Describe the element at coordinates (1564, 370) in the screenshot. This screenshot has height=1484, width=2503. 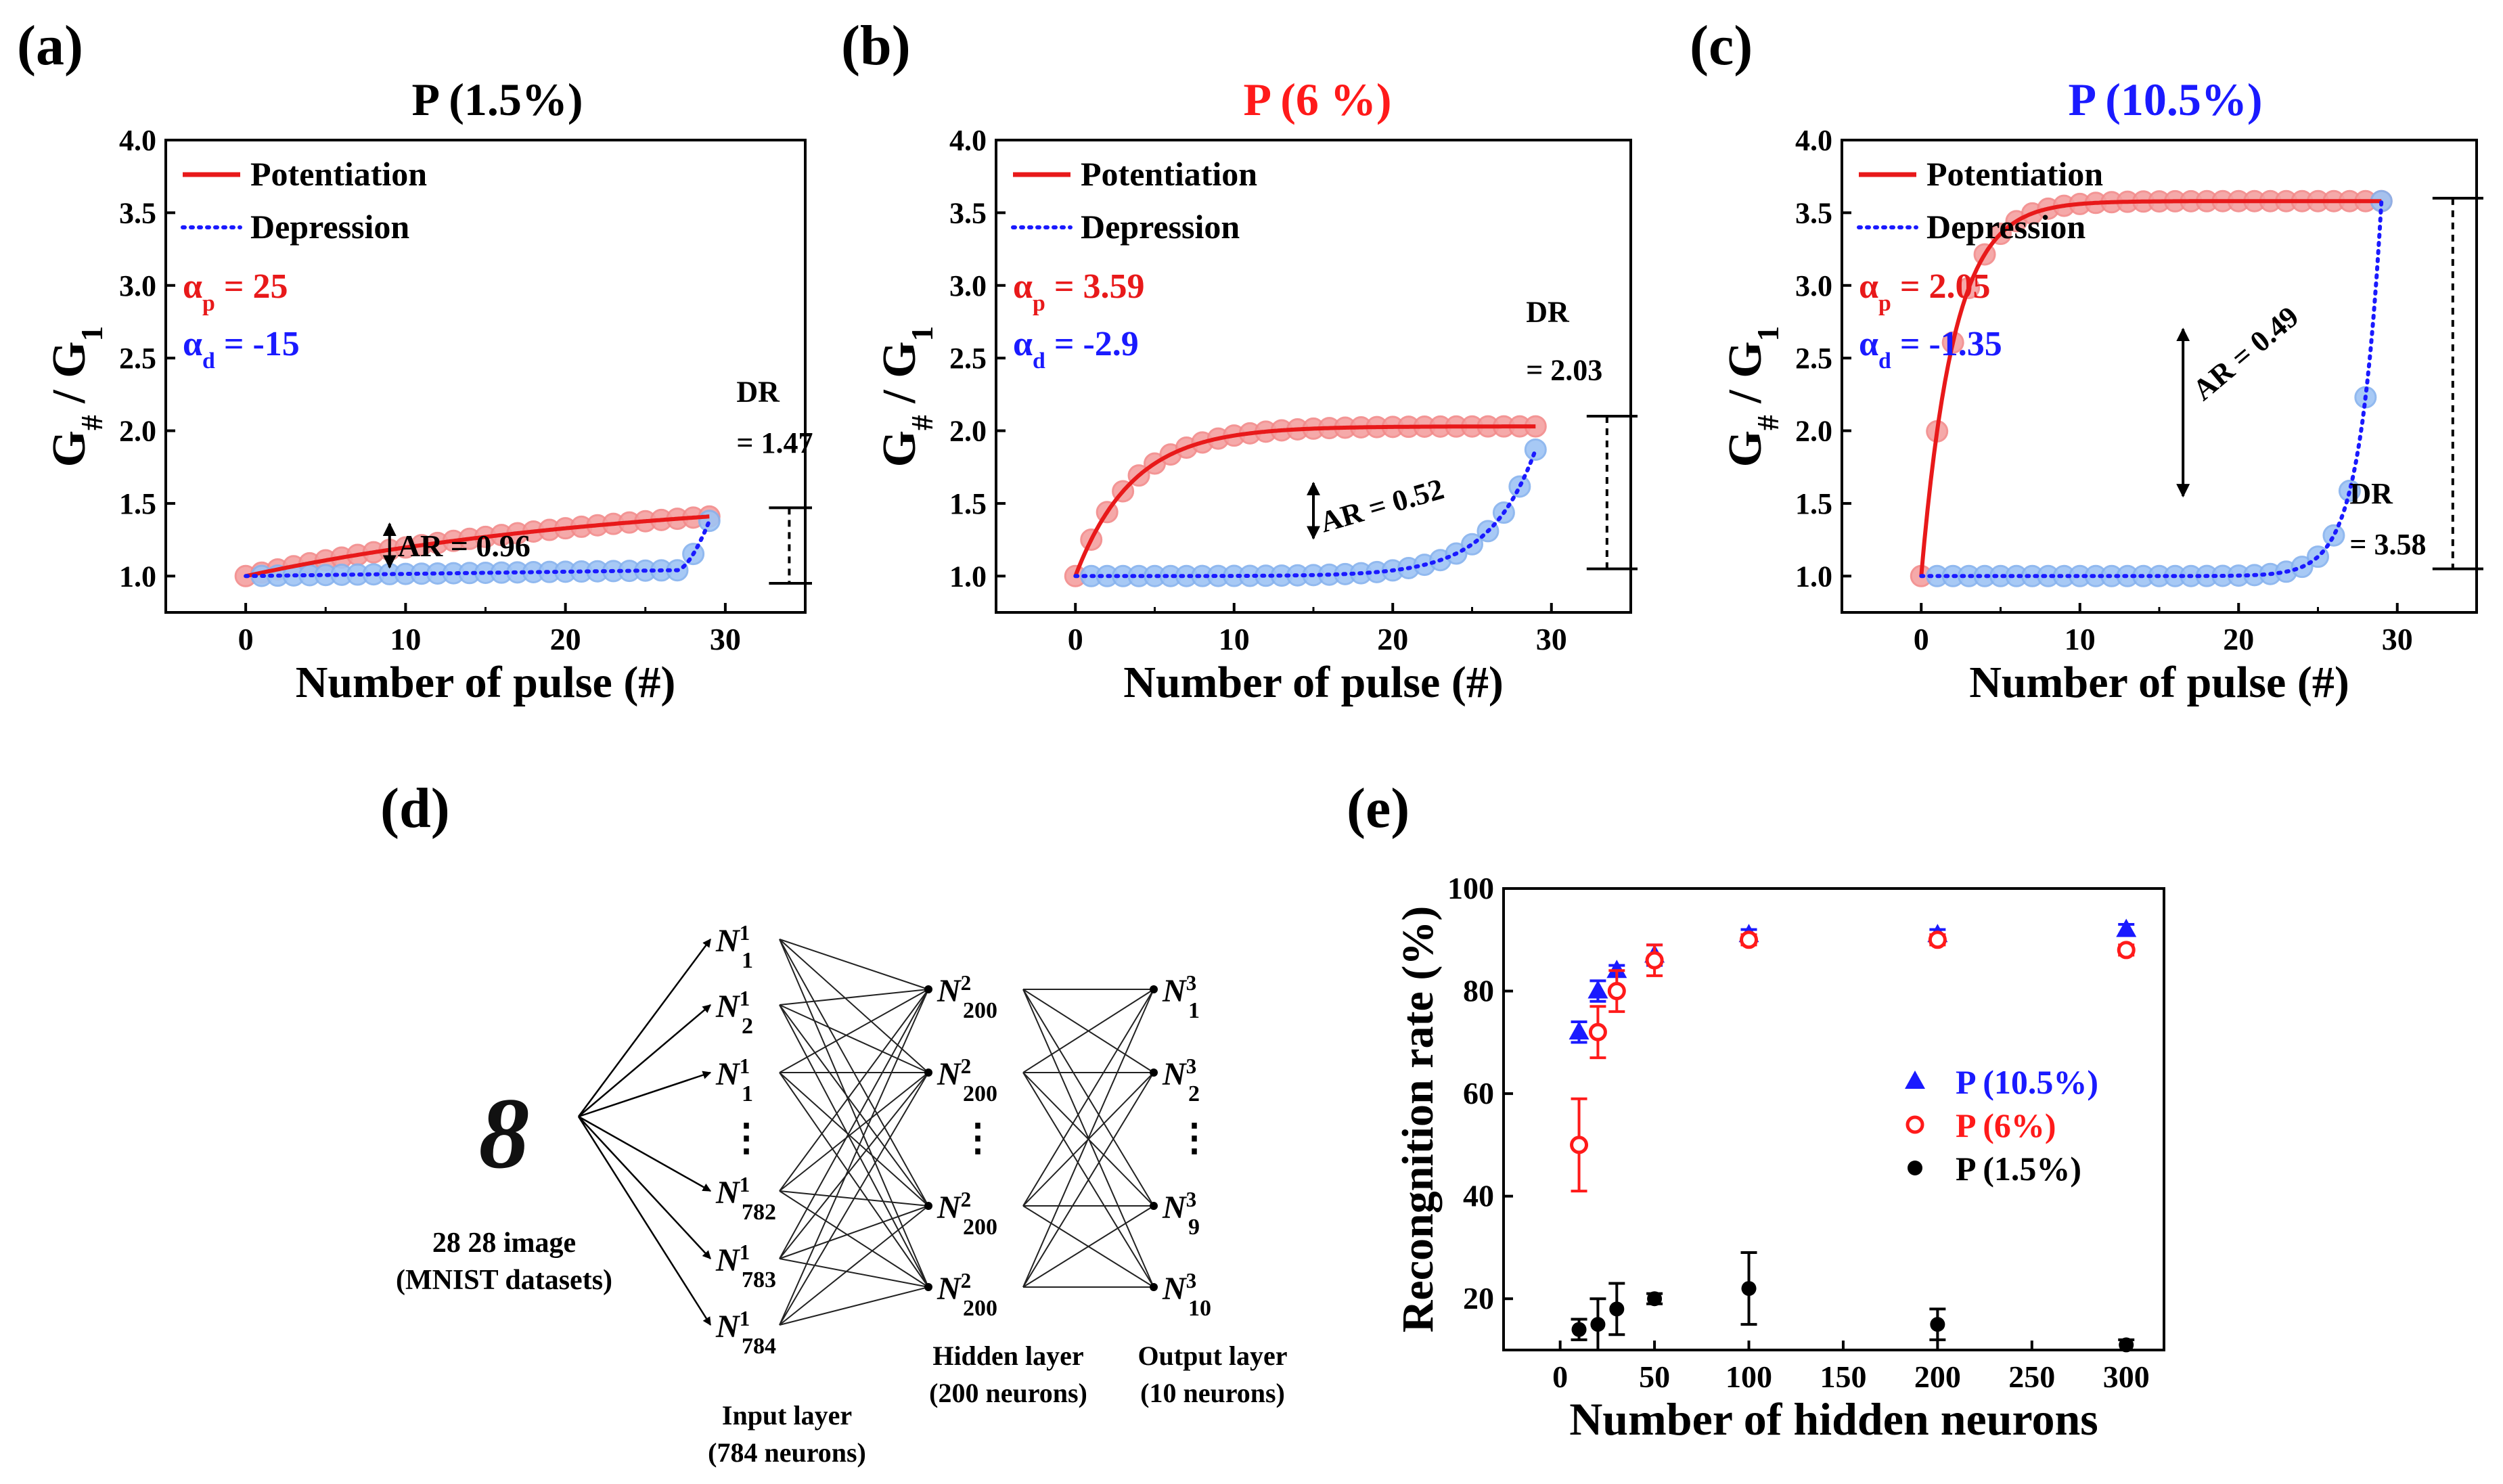
I see `dr-value: = 2.03` at that location.